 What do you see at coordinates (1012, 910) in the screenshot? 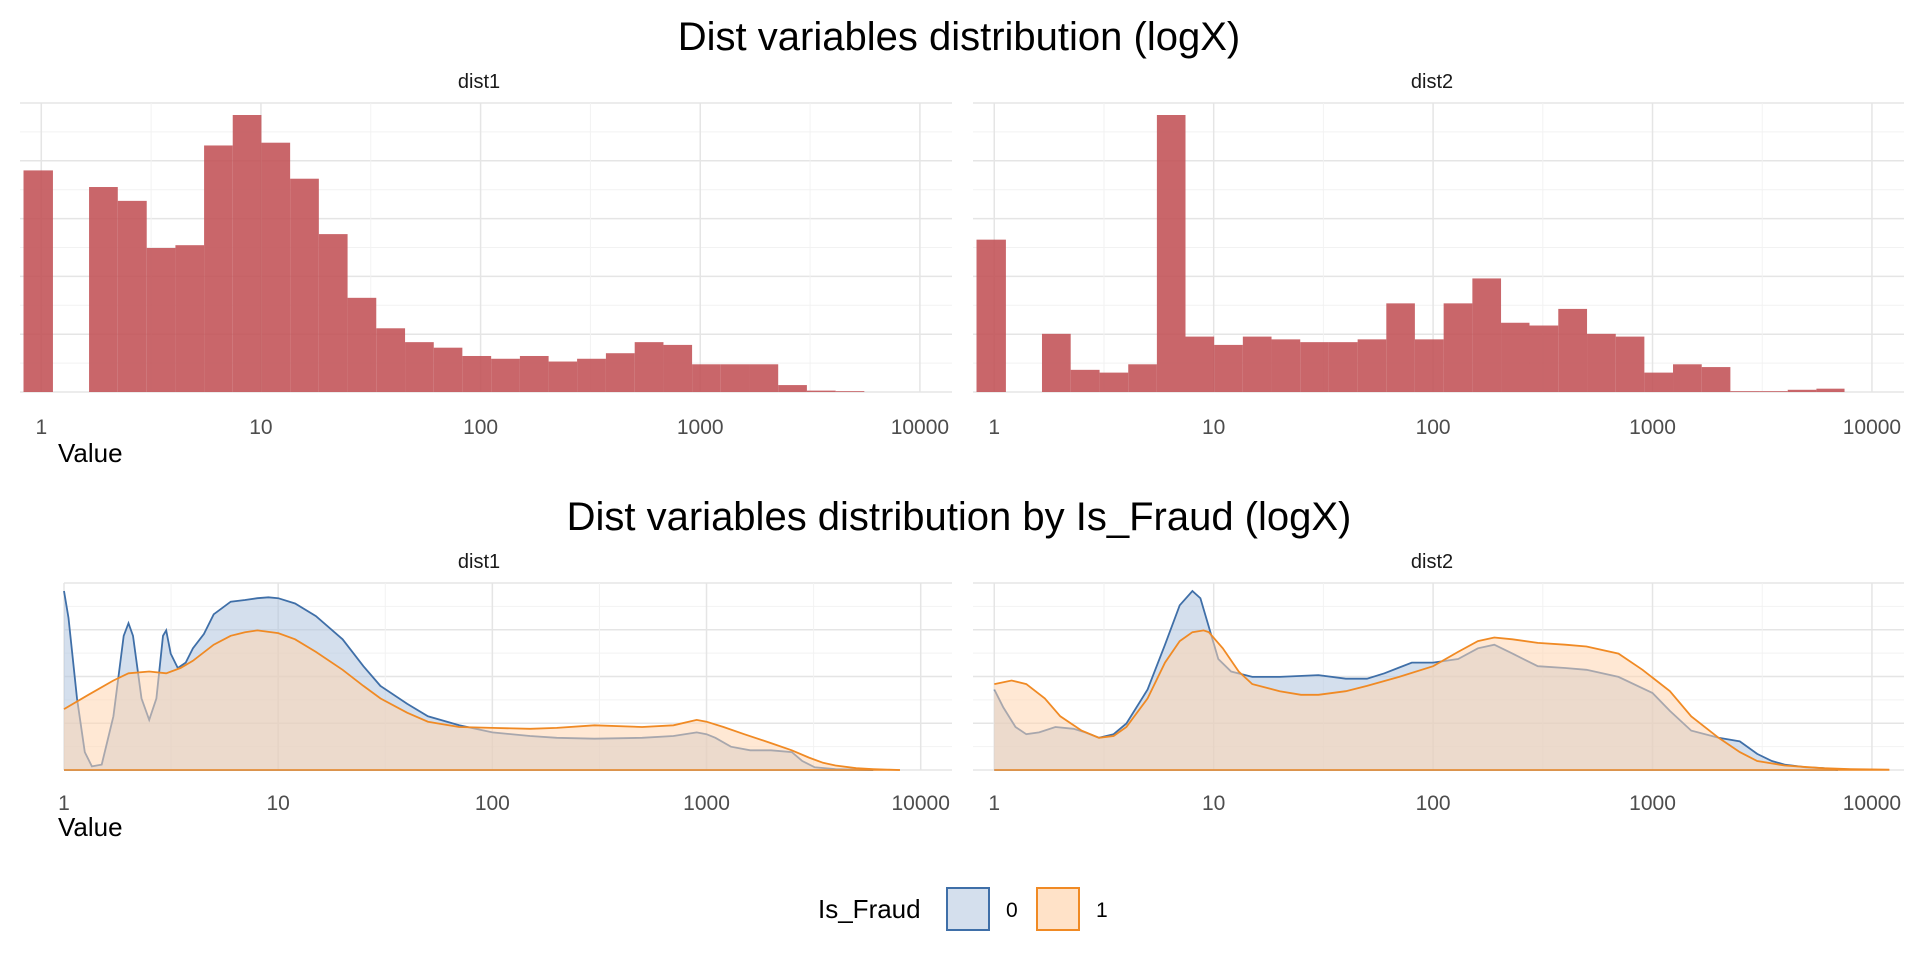
I see `legend-label-0: 0` at bounding box center [1012, 910].